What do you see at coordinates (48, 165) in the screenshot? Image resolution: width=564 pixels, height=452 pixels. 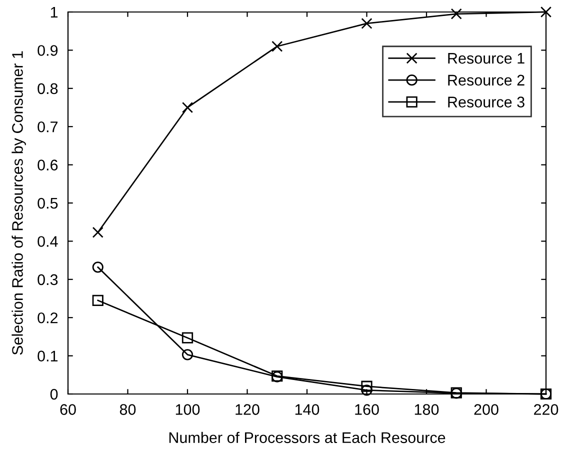 I see `y-tick-label: 0.6` at bounding box center [48, 165].